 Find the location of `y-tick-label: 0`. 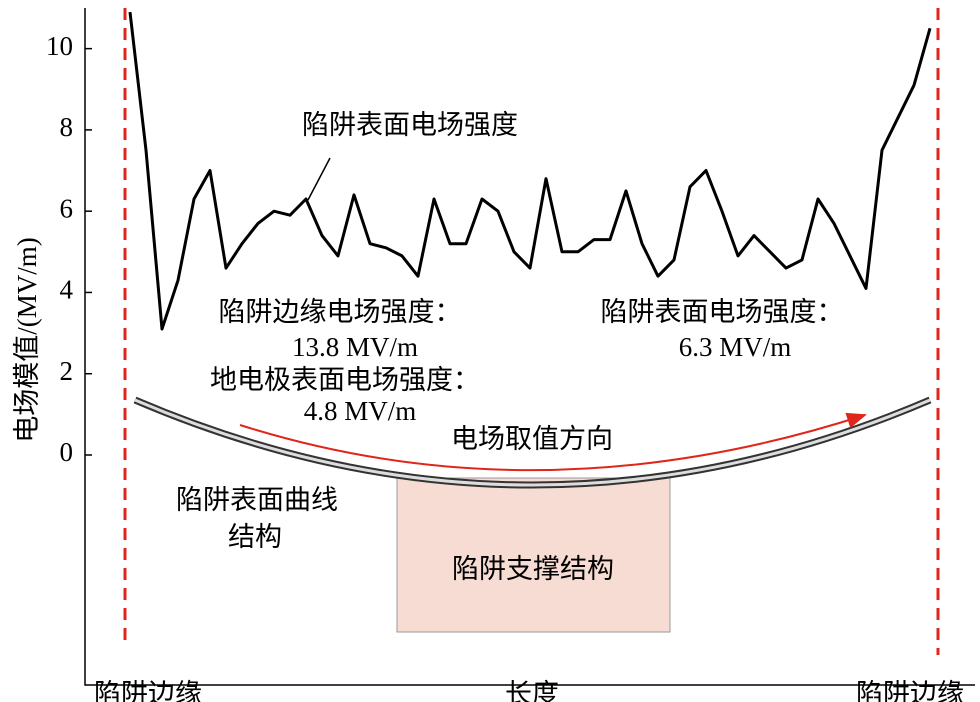

y-tick-label: 0 is located at coordinates (67, 452).